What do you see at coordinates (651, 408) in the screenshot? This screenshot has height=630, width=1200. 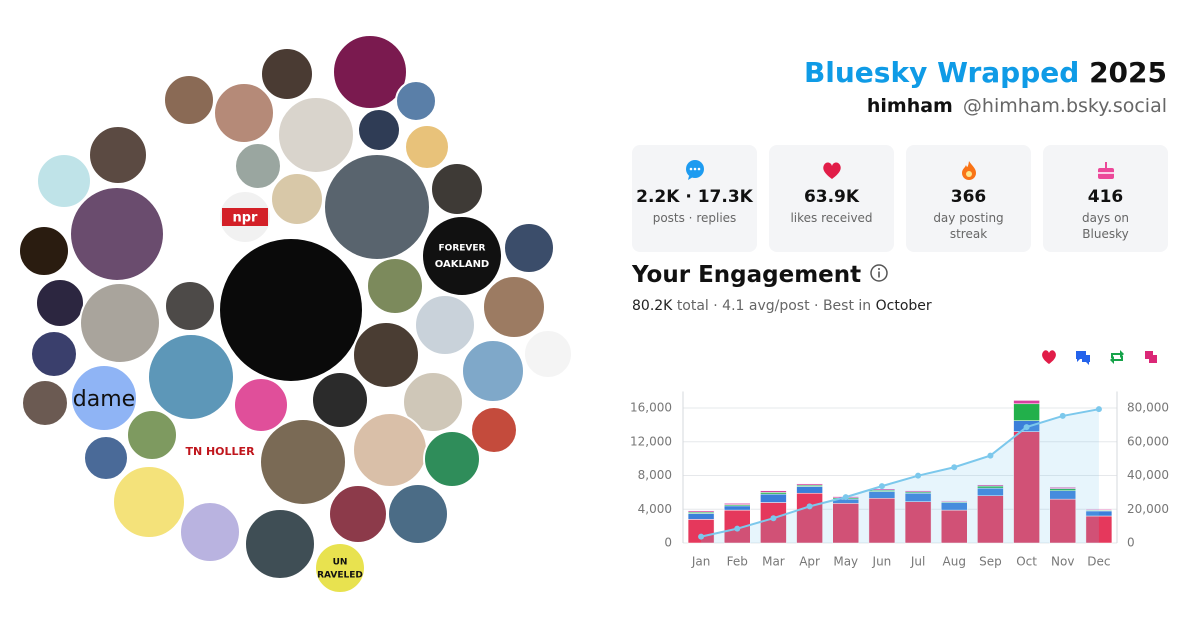 I see `y-tick-label: 16,000` at bounding box center [651, 408].